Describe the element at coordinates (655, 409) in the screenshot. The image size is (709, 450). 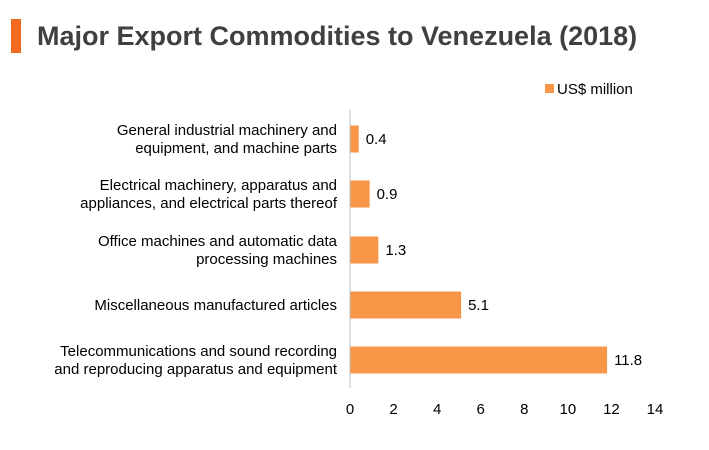
I see `x-tick-label: 14` at that location.